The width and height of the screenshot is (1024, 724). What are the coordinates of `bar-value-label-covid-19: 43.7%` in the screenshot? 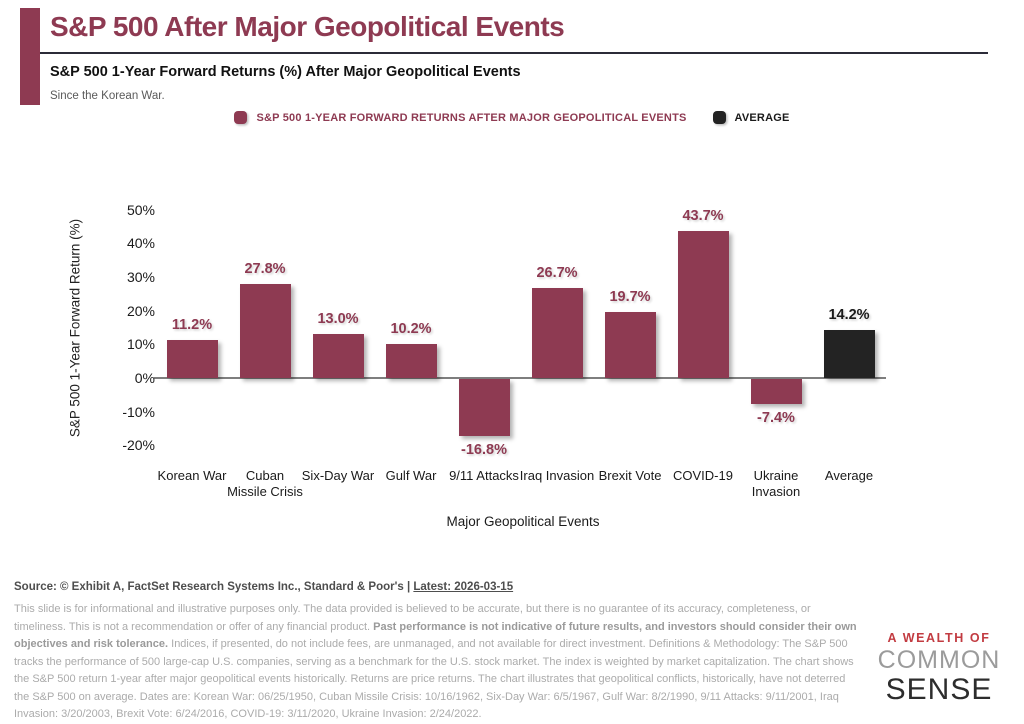 It's located at (703, 215).